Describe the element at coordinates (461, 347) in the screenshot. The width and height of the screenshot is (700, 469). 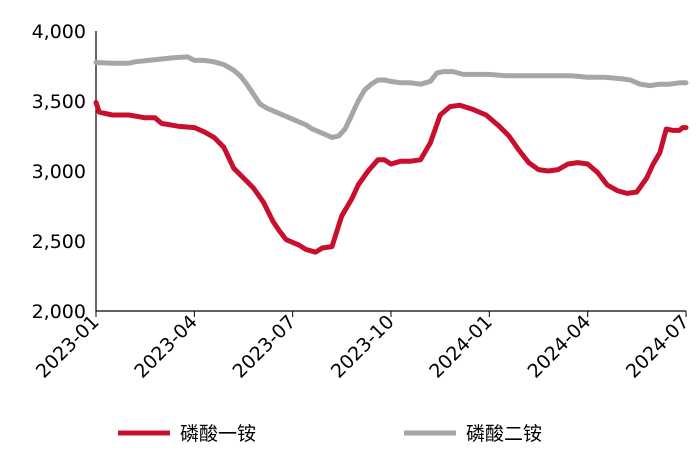
I see `x-tick-label: 2024-01` at that location.